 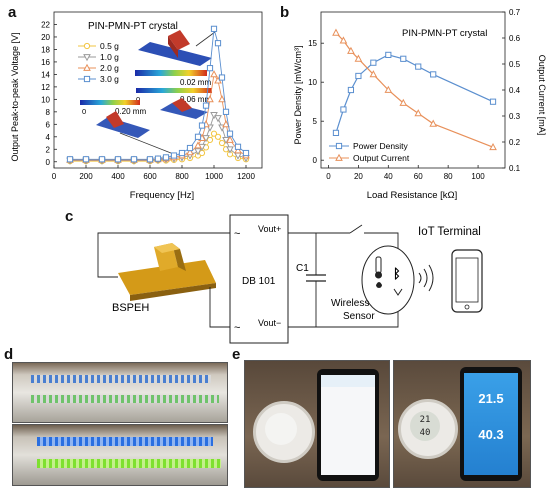 I want to click on chart-a-xtick-label: 1200, so click(x=246, y=176).